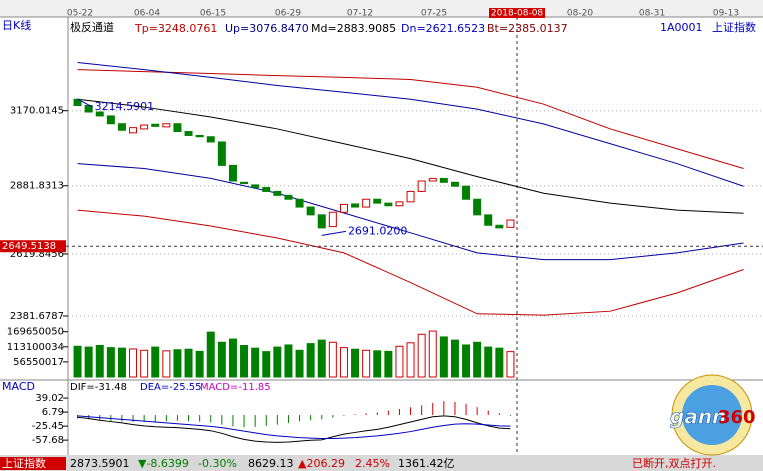 The width and height of the screenshot is (763, 471). I want to click on macd-line, so click(294, 427).